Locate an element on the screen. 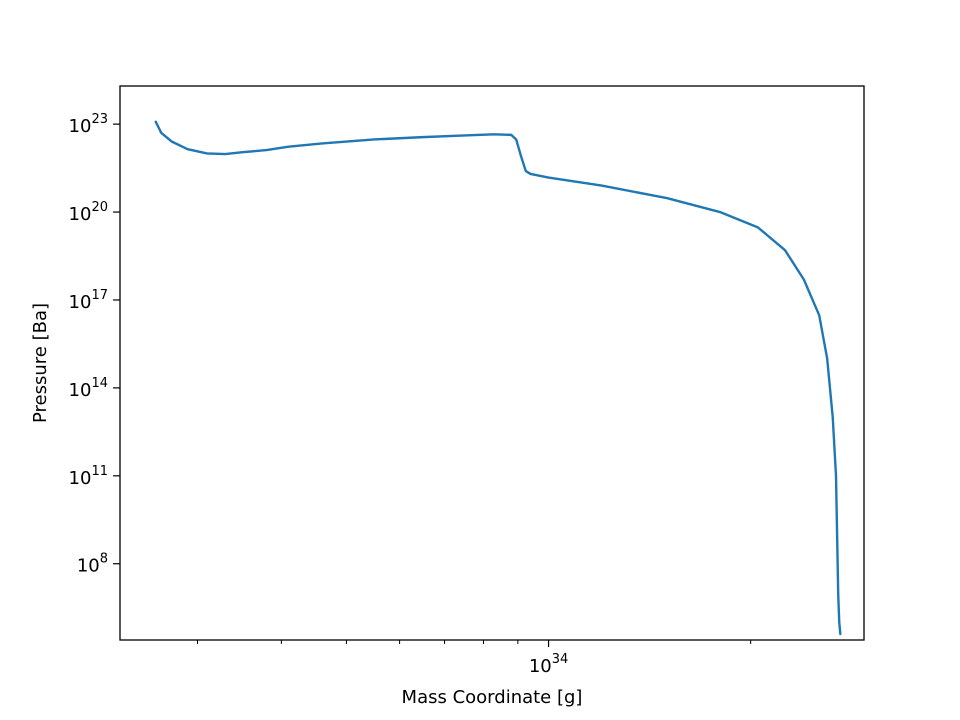 This screenshot has height=720, width=960. y-tick-label: 1011 is located at coordinates (88, 476).